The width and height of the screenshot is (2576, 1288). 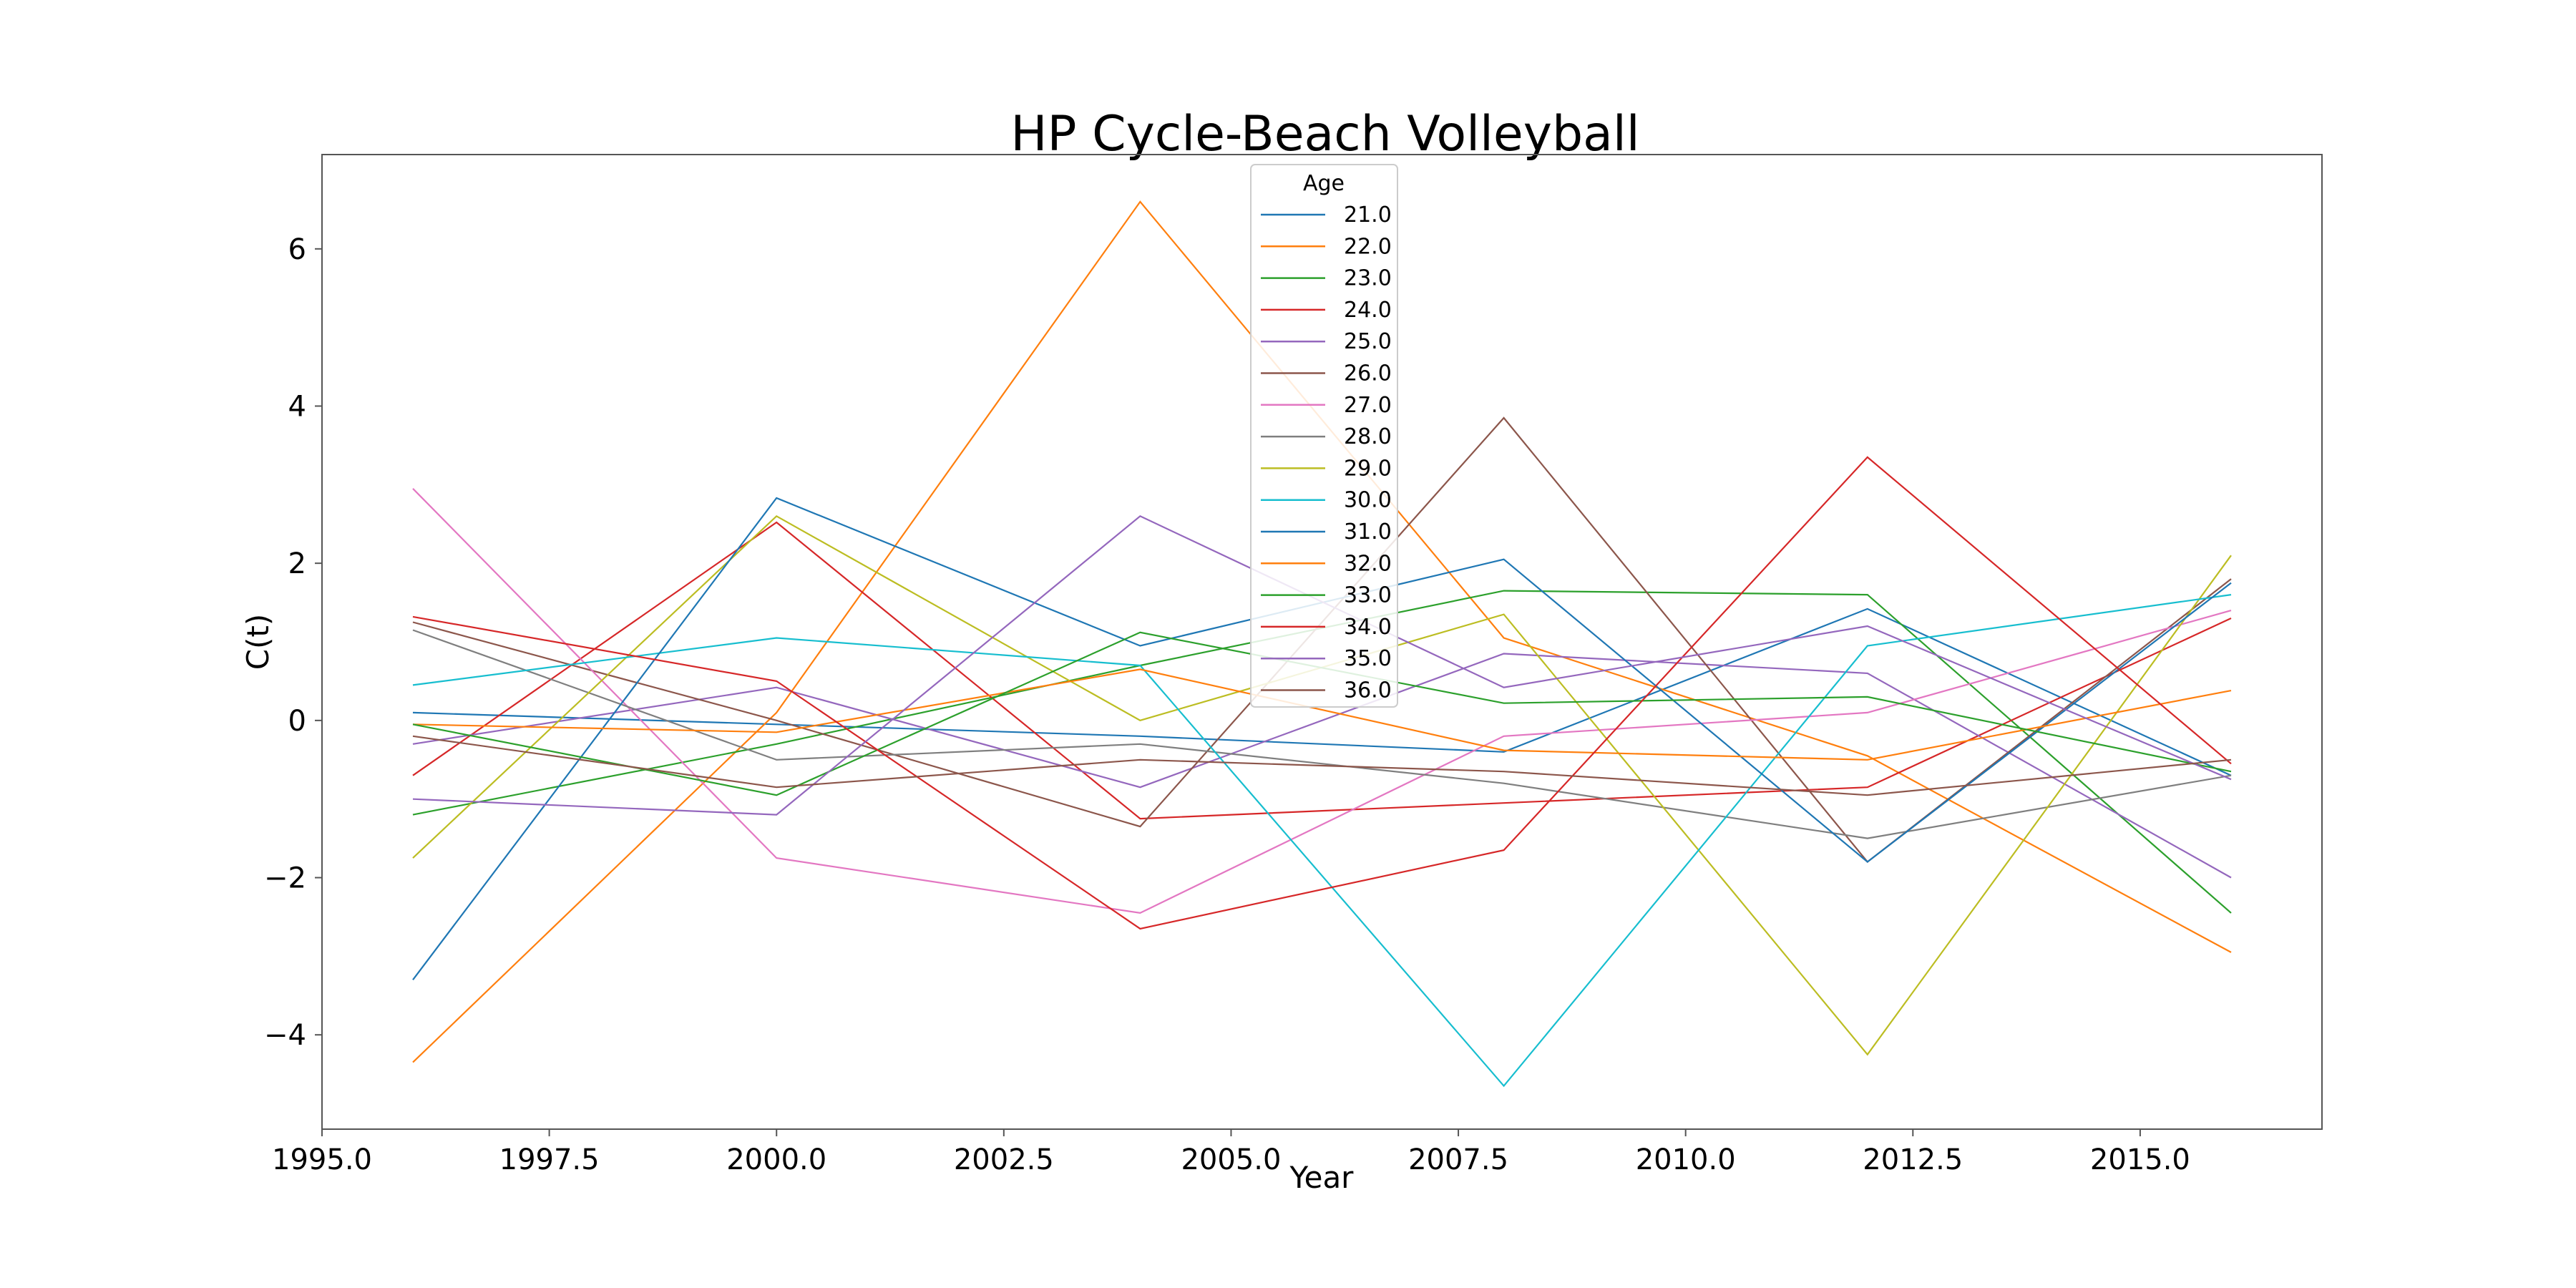 What do you see at coordinates (1368, 436) in the screenshot?
I see `legend-entry-label: 28.0` at bounding box center [1368, 436].